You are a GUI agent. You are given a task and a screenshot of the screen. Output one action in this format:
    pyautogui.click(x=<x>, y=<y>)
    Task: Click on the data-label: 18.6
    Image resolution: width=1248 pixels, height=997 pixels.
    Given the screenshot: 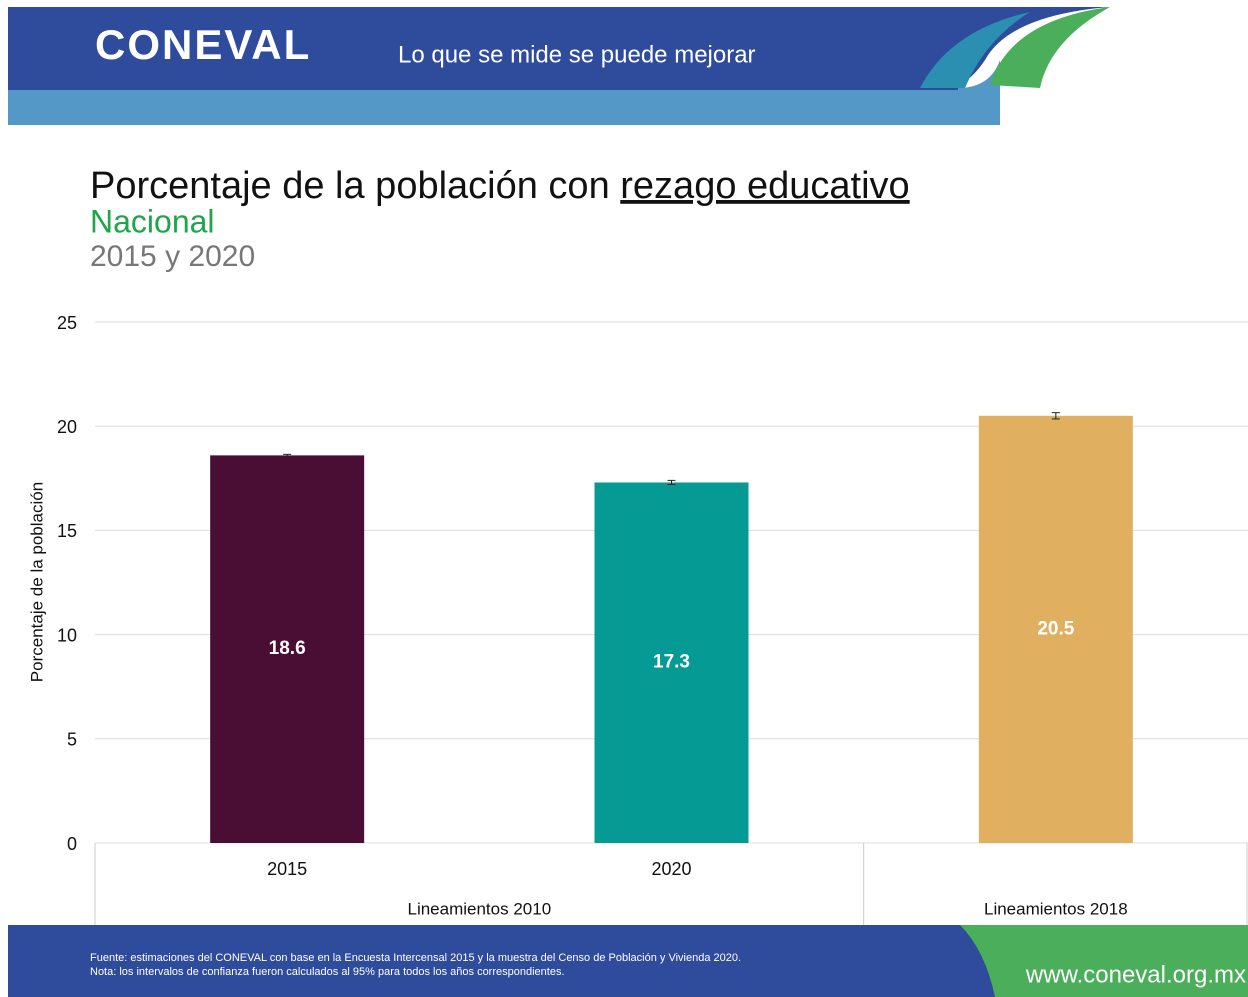 What is the action you would take?
    pyautogui.click(x=287, y=648)
    